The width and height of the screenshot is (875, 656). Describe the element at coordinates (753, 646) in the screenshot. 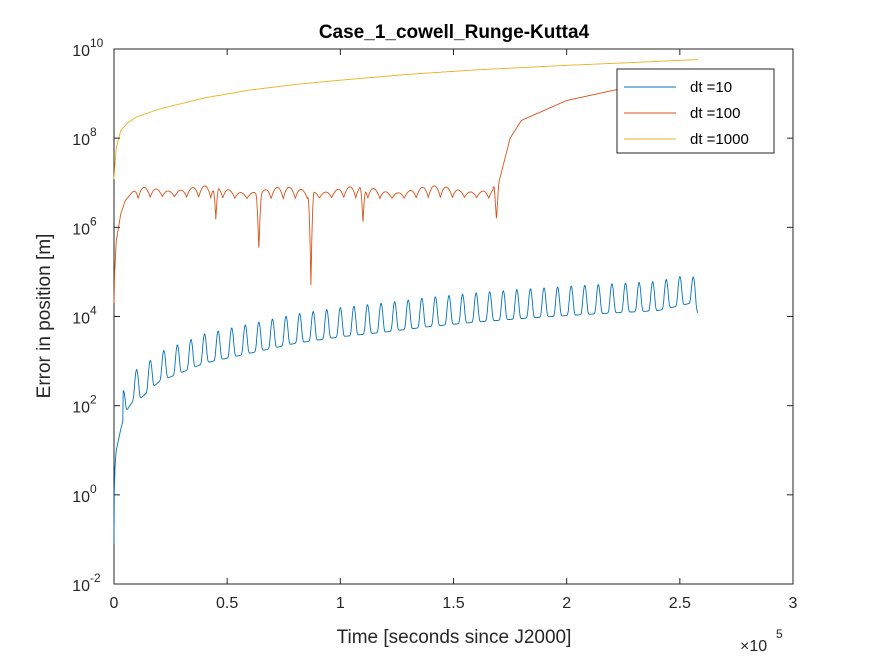

I see `x-exponent-base: ×10` at that location.